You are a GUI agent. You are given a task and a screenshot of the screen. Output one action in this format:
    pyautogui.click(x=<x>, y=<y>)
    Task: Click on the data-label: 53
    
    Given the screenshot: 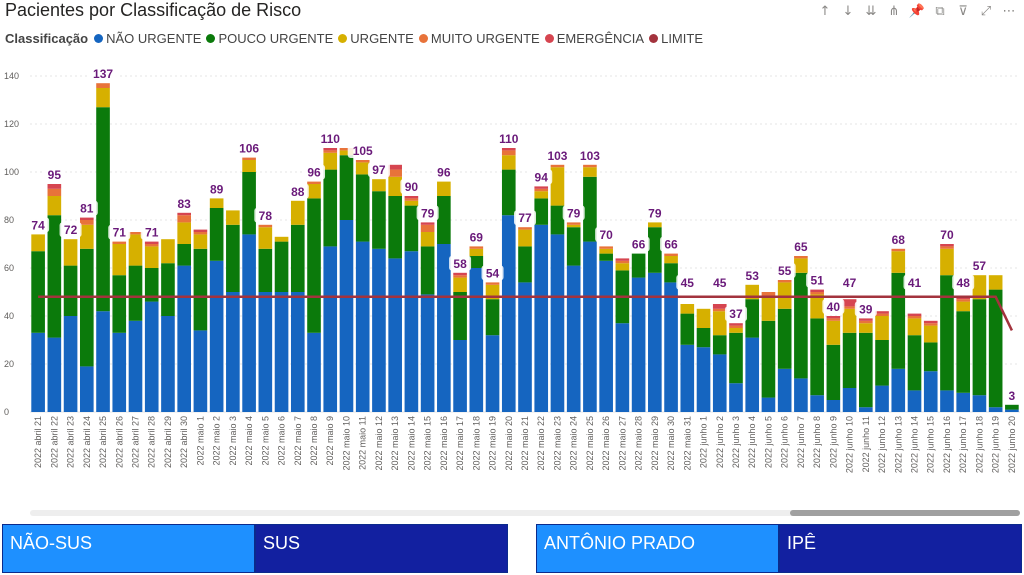 What is the action you would take?
    pyautogui.click(x=753, y=276)
    